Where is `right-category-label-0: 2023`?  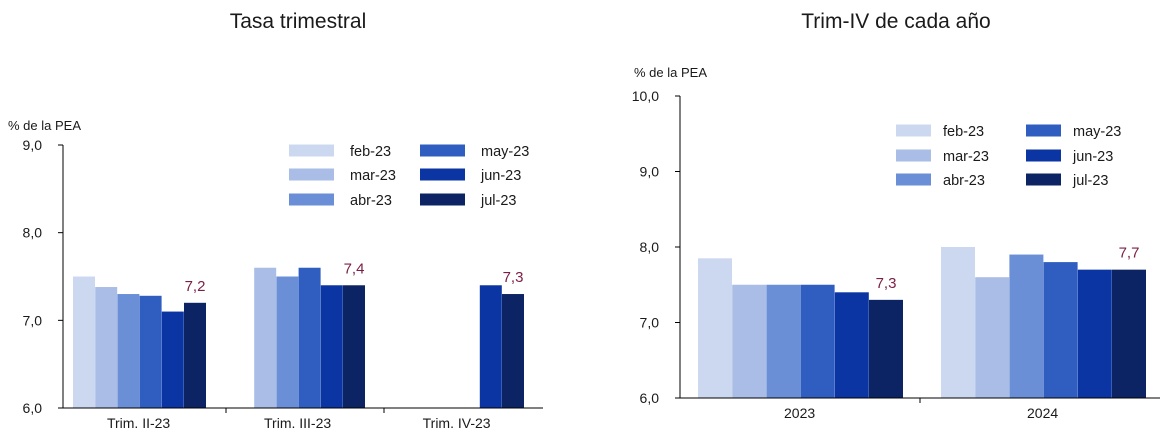
right-category-label-0: 2023 is located at coordinates (799, 413).